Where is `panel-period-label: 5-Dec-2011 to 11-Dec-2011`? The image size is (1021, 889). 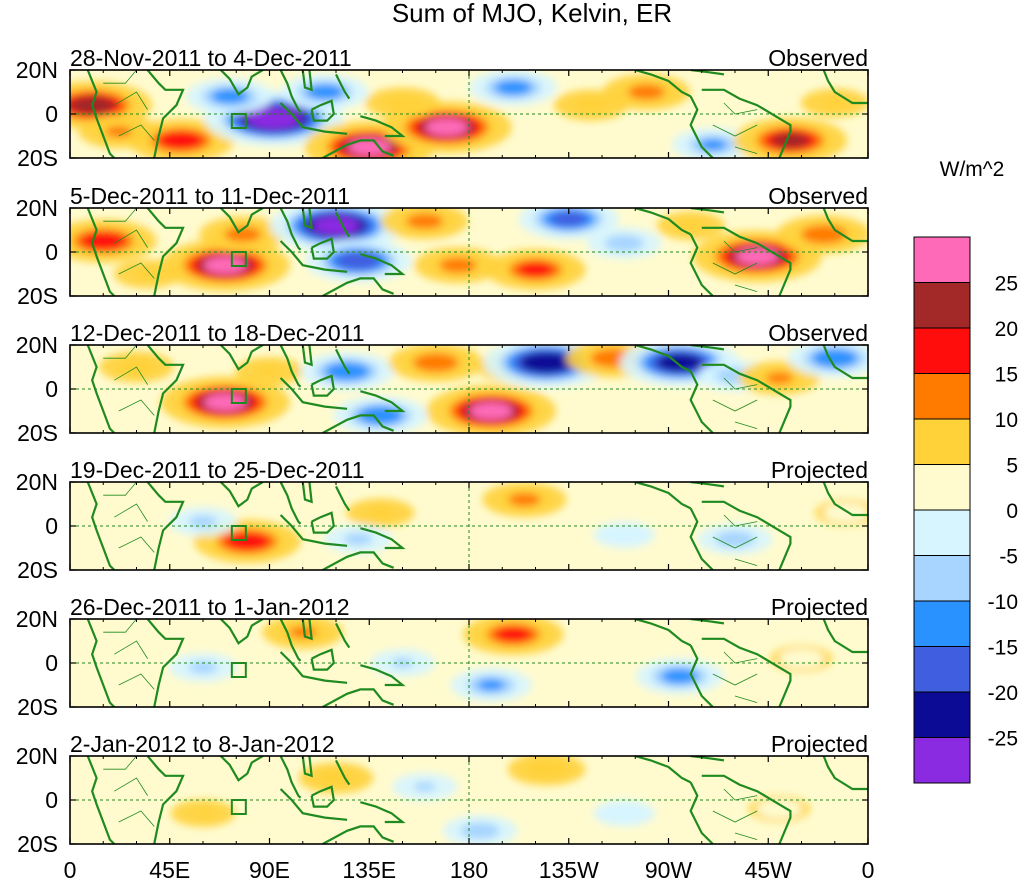
panel-period-label: 5-Dec-2011 to 11-Dec-2011 is located at coordinates (210, 196).